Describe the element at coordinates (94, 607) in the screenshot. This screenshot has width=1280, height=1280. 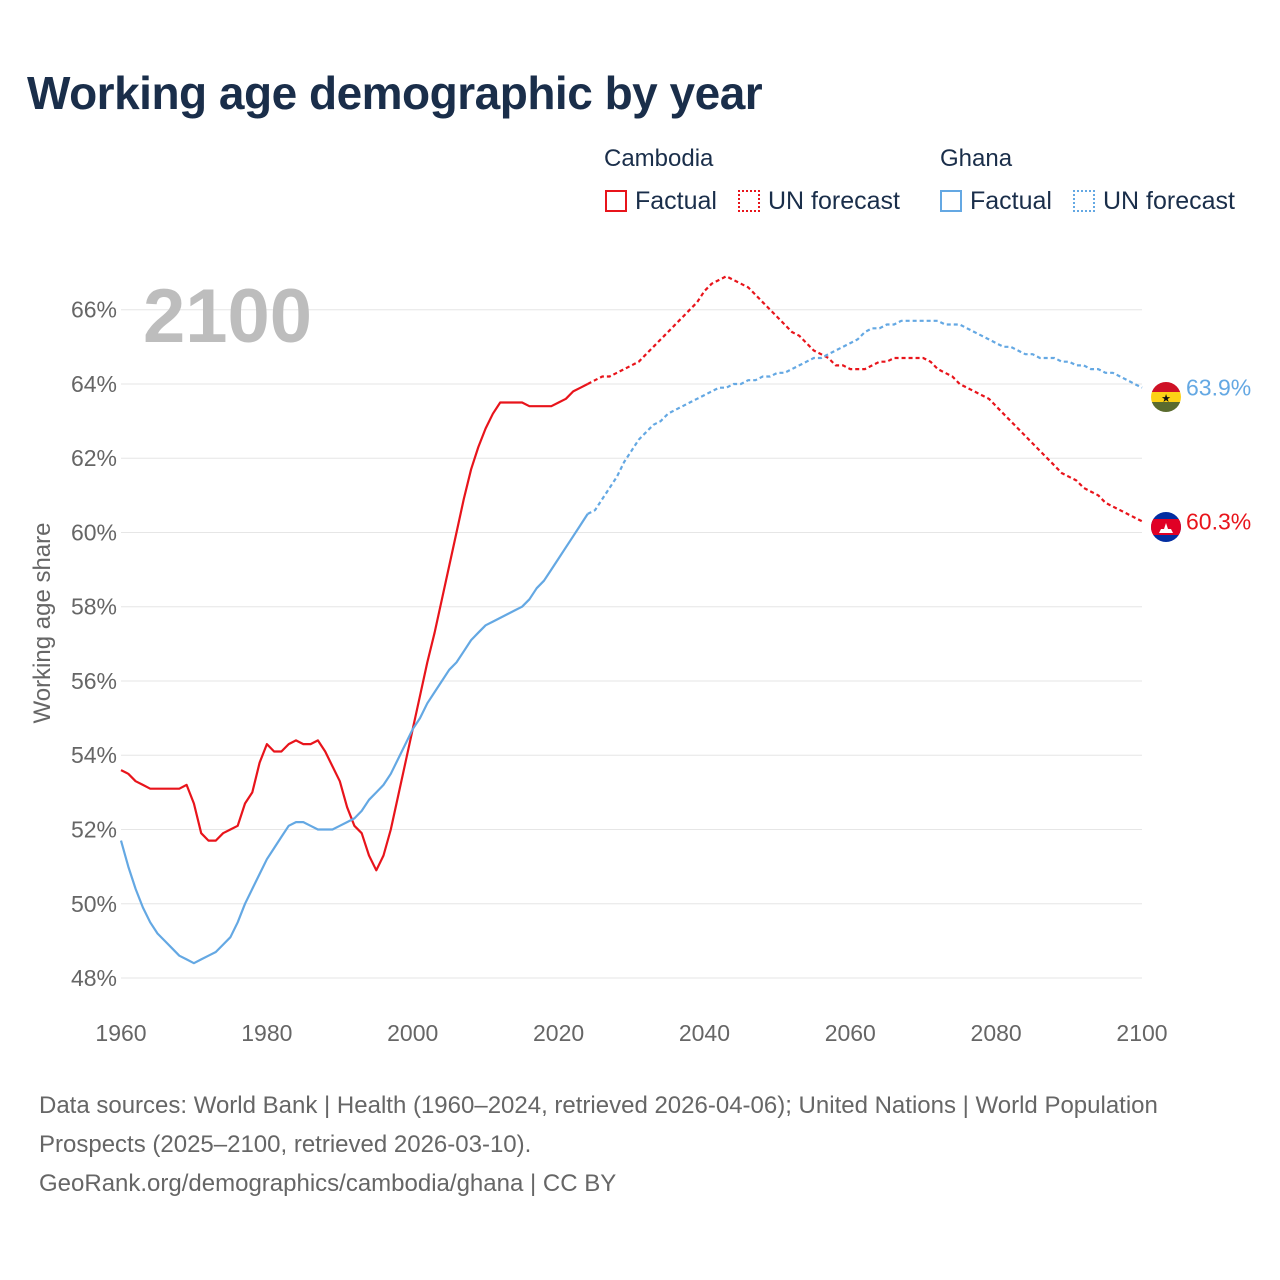
I see `y-tick-label: 58%` at that location.